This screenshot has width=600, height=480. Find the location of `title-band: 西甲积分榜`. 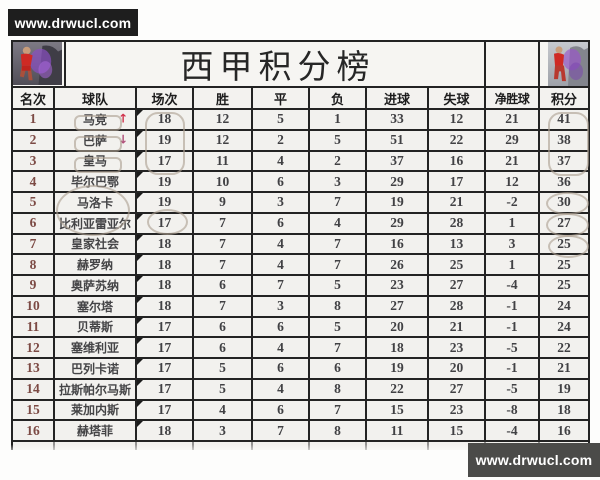

title-band: 西甲积分榜 is located at coordinates (300, 65).